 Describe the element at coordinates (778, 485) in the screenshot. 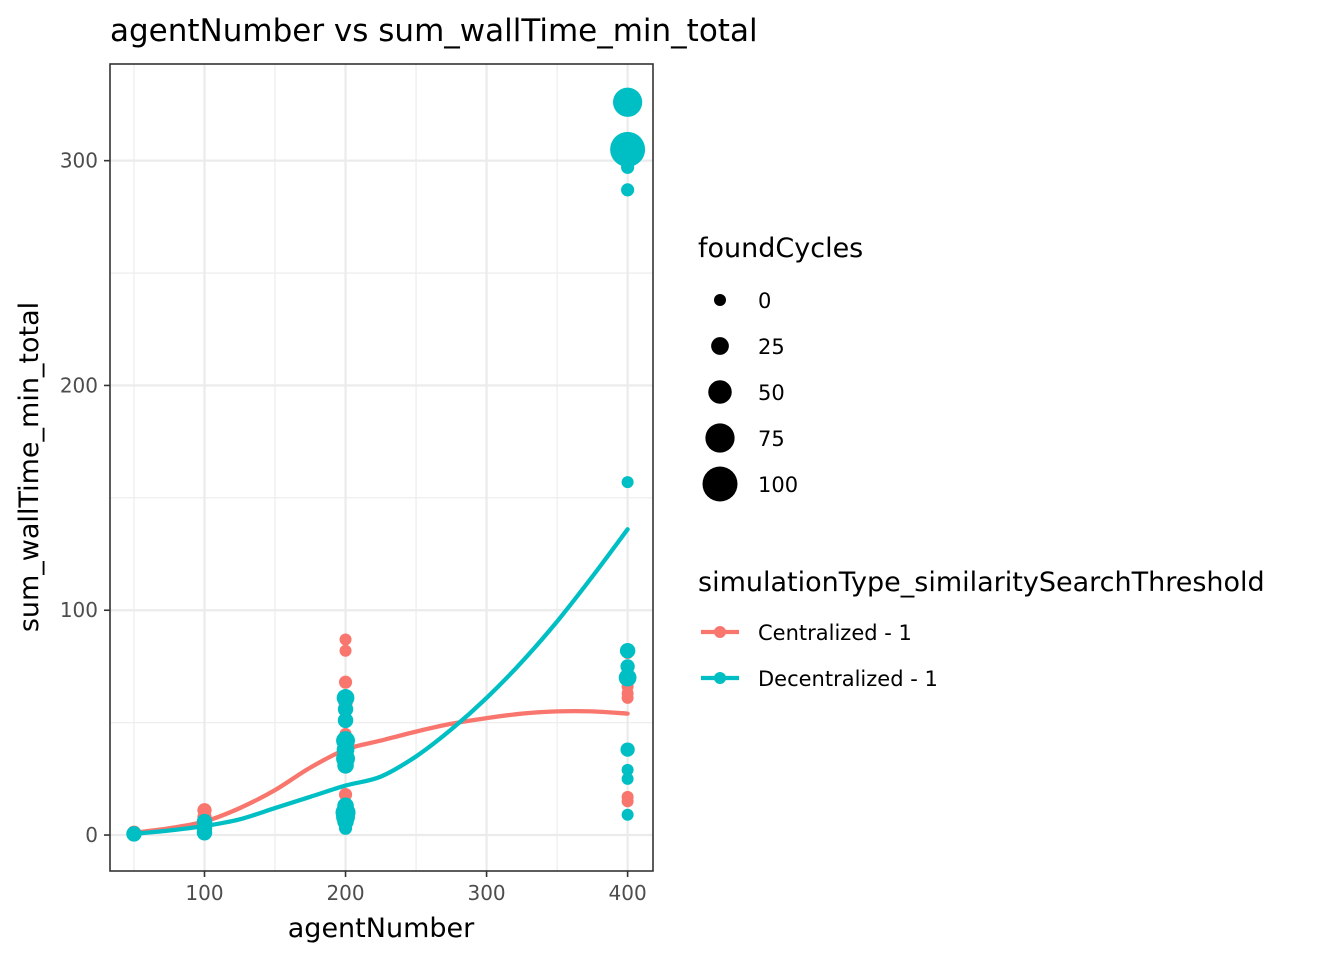

I see `size-legend-label: 100` at that location.